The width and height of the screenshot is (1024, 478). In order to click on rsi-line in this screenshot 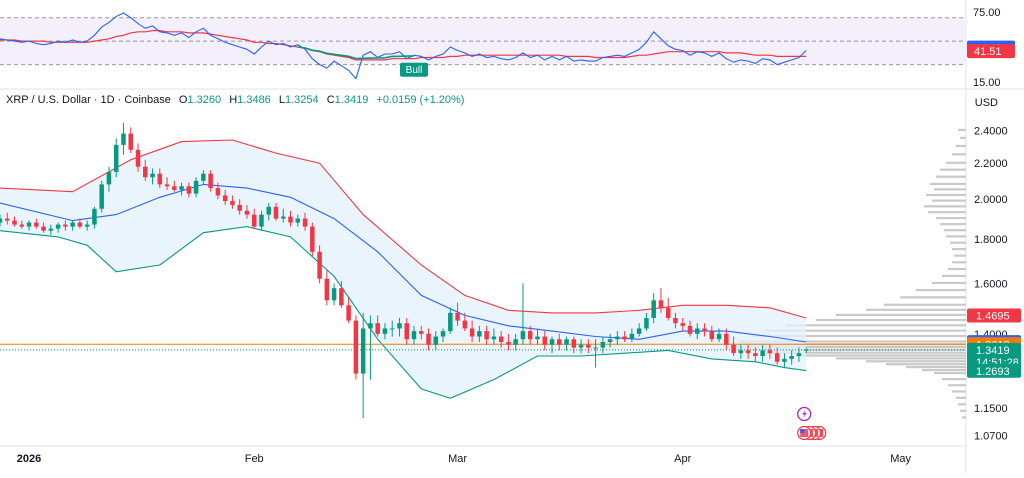, I will do `click(403, 46)`.